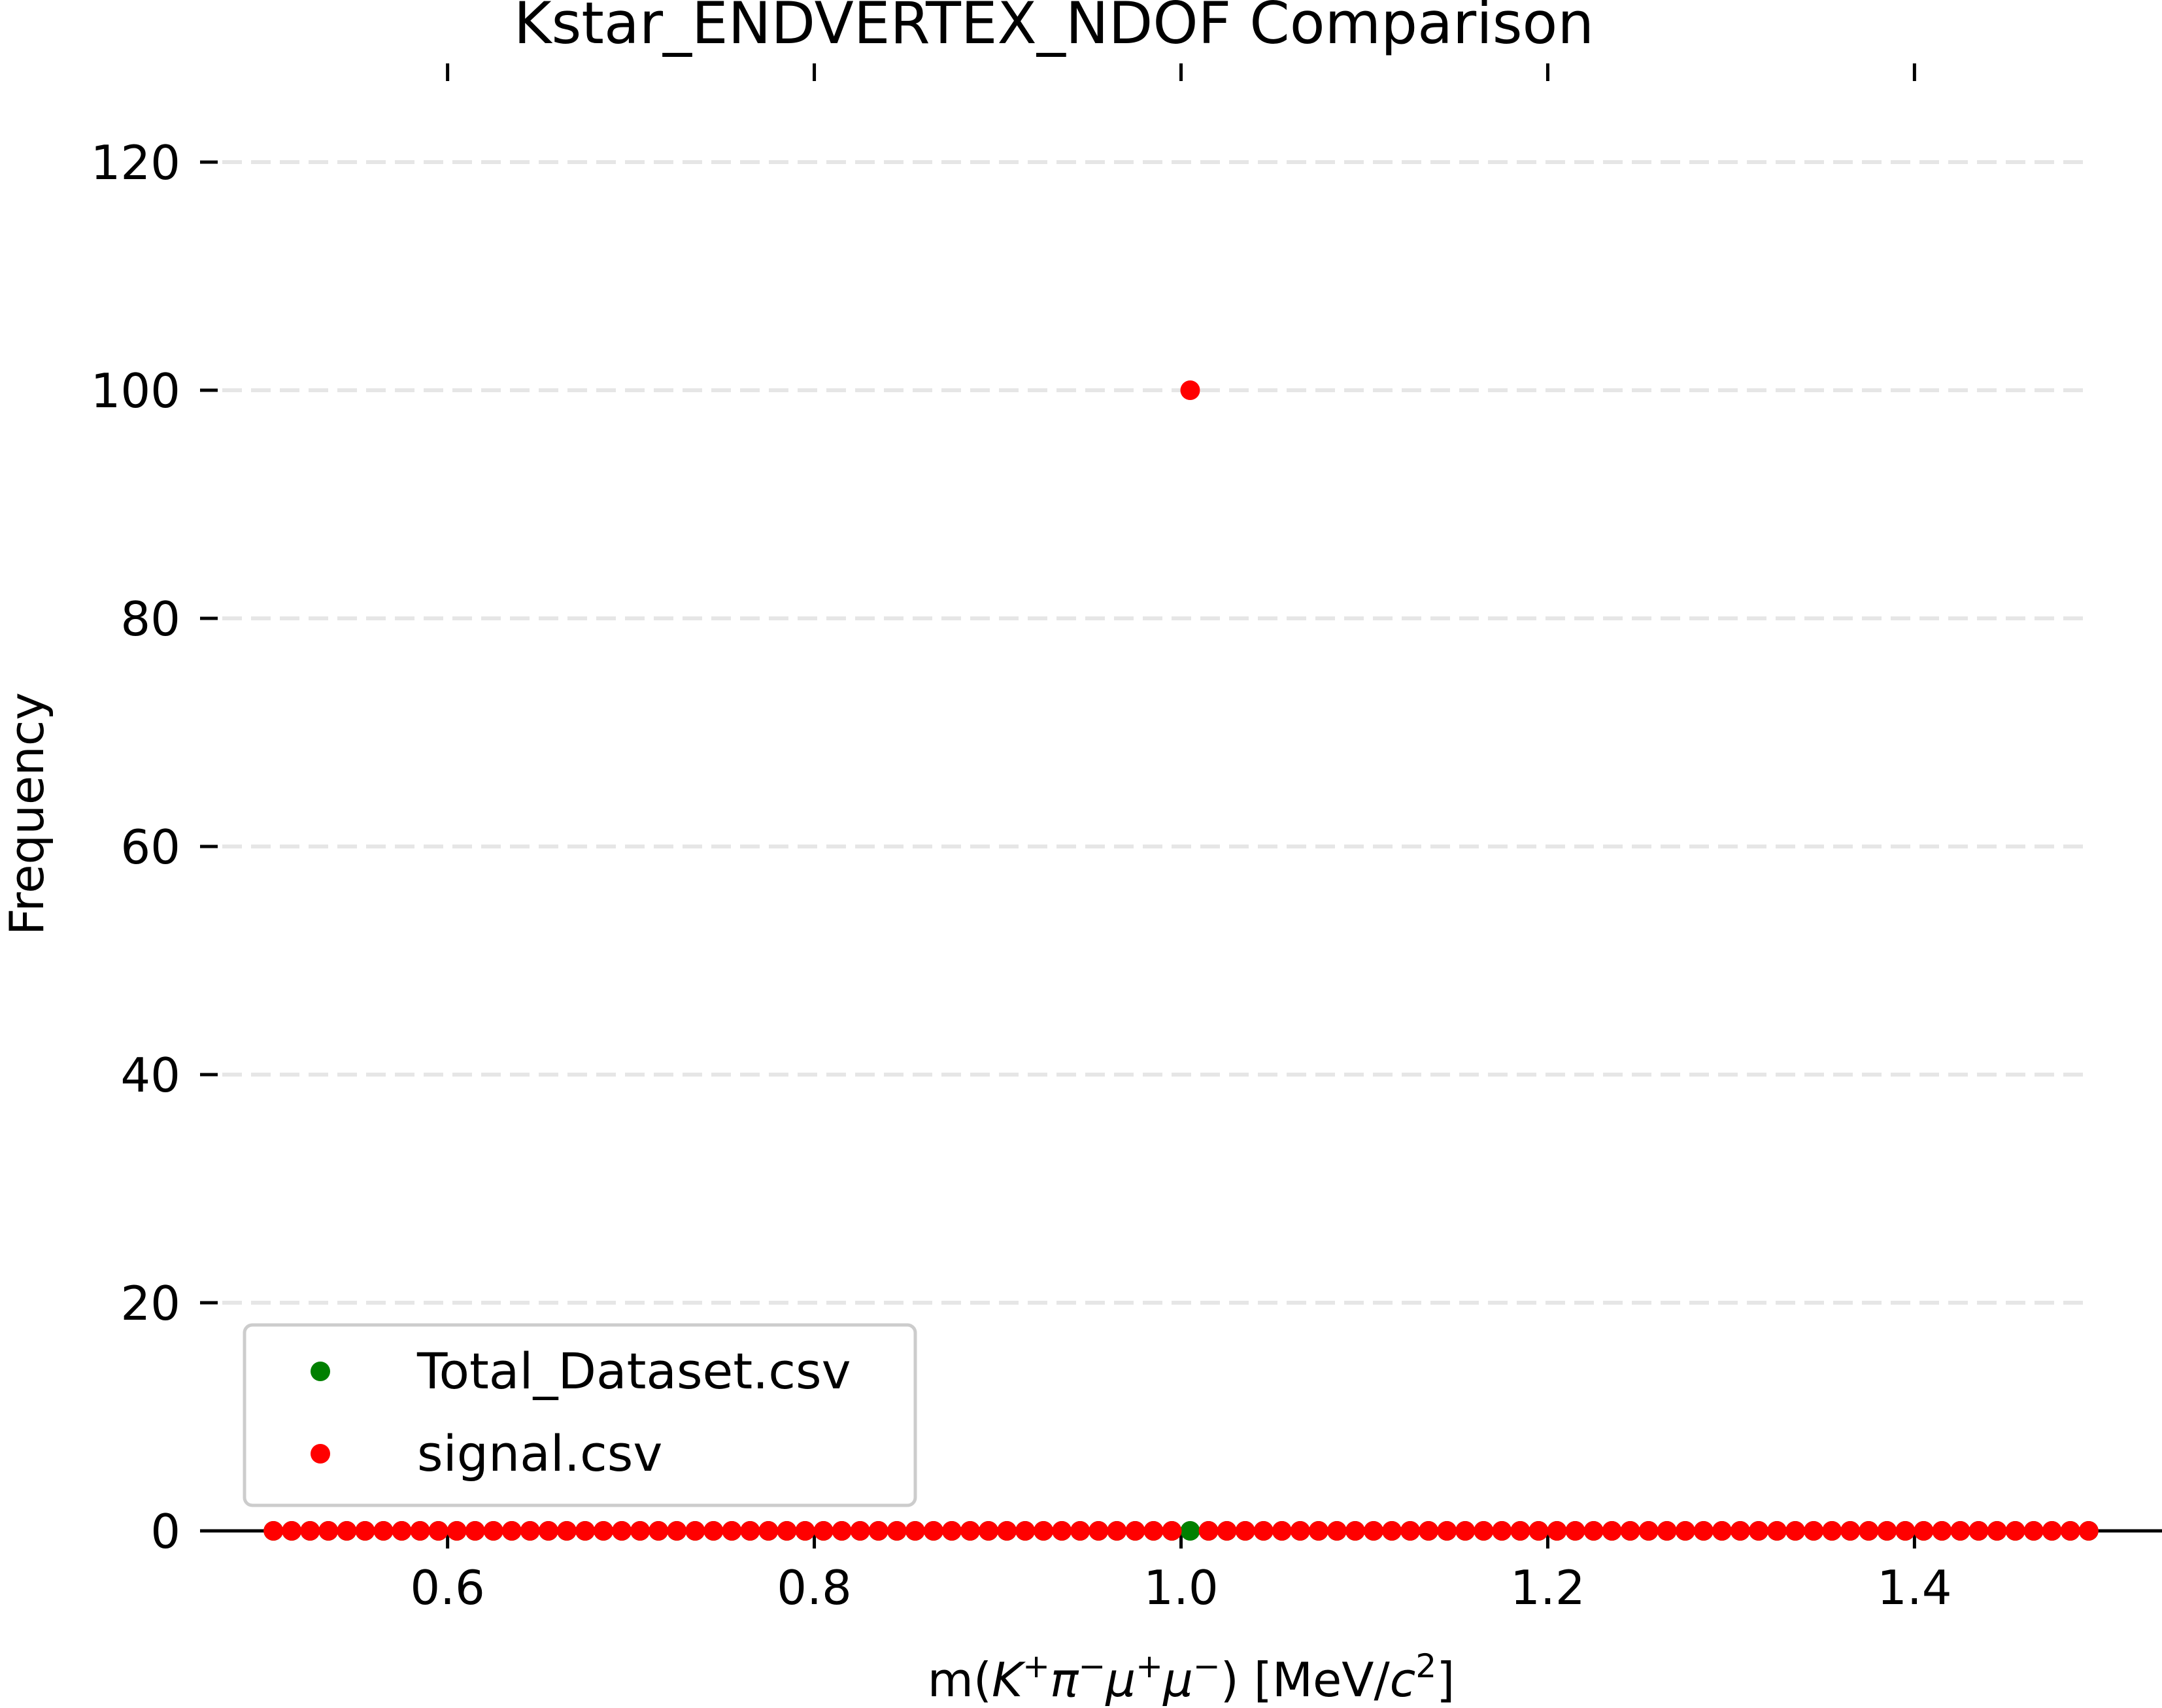  I want to click on x-tick-label: 1.0, so click(1181, 1587).